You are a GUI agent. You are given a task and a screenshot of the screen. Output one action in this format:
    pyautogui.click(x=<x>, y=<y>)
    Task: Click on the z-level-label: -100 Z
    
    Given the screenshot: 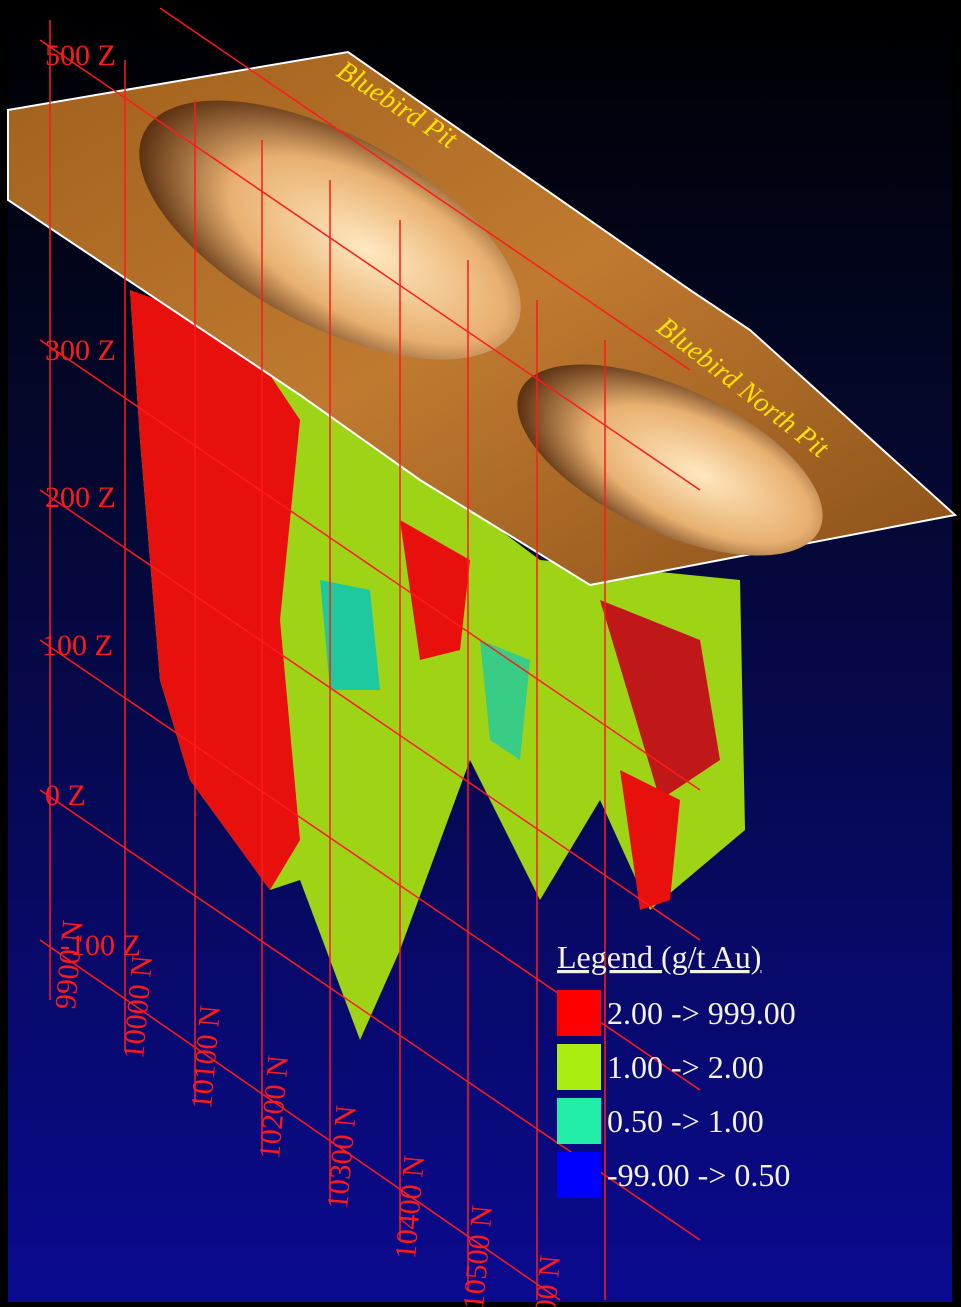 What is the action you would take?
    pyautogui.click(x=100, y=945)
    